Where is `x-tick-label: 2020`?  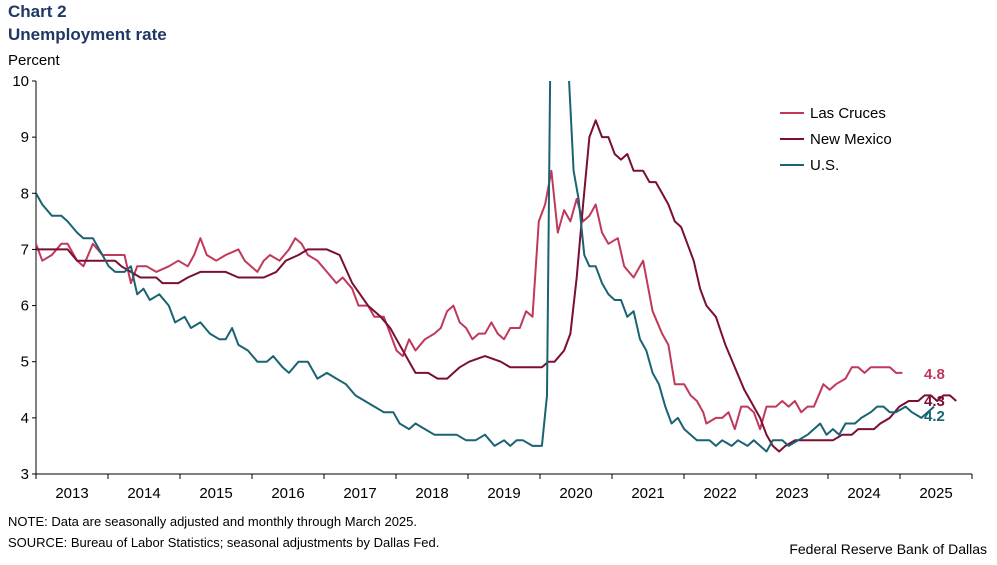
x-tick-label: 2020 is located at coordinates (575, 493).